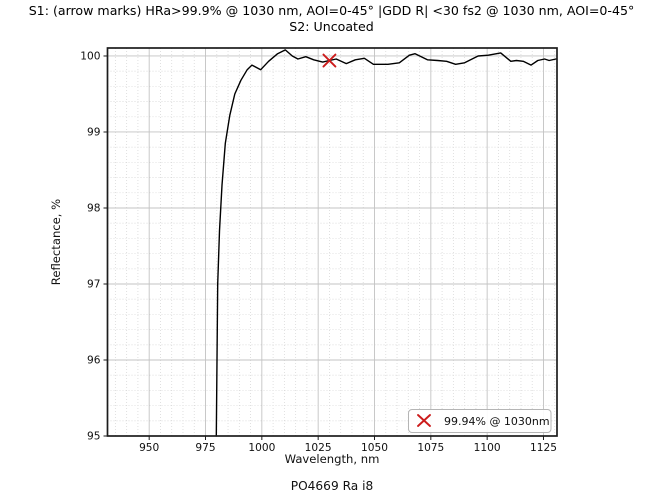 The height and width of the screenshot is (500, 663). What do you see at coordinates (93, 133) in the screenshot?
I see `y-tick-label: 99` at bounding box center [93, 133].